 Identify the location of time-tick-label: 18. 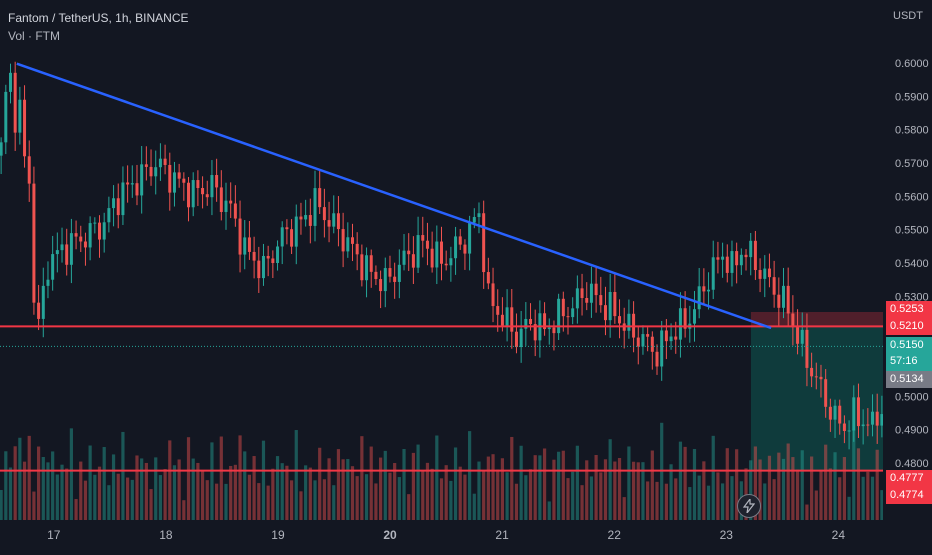
(166, 535).